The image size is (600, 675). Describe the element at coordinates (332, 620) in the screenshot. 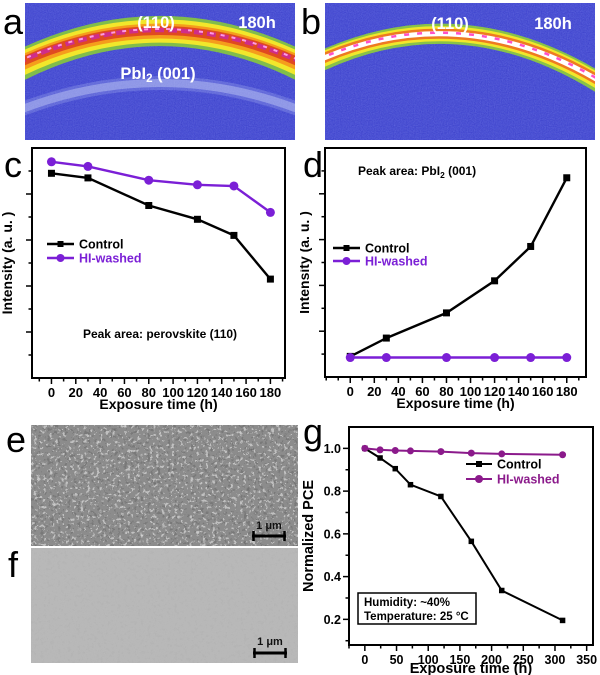

I see `svg-text: 0.2` at that location.